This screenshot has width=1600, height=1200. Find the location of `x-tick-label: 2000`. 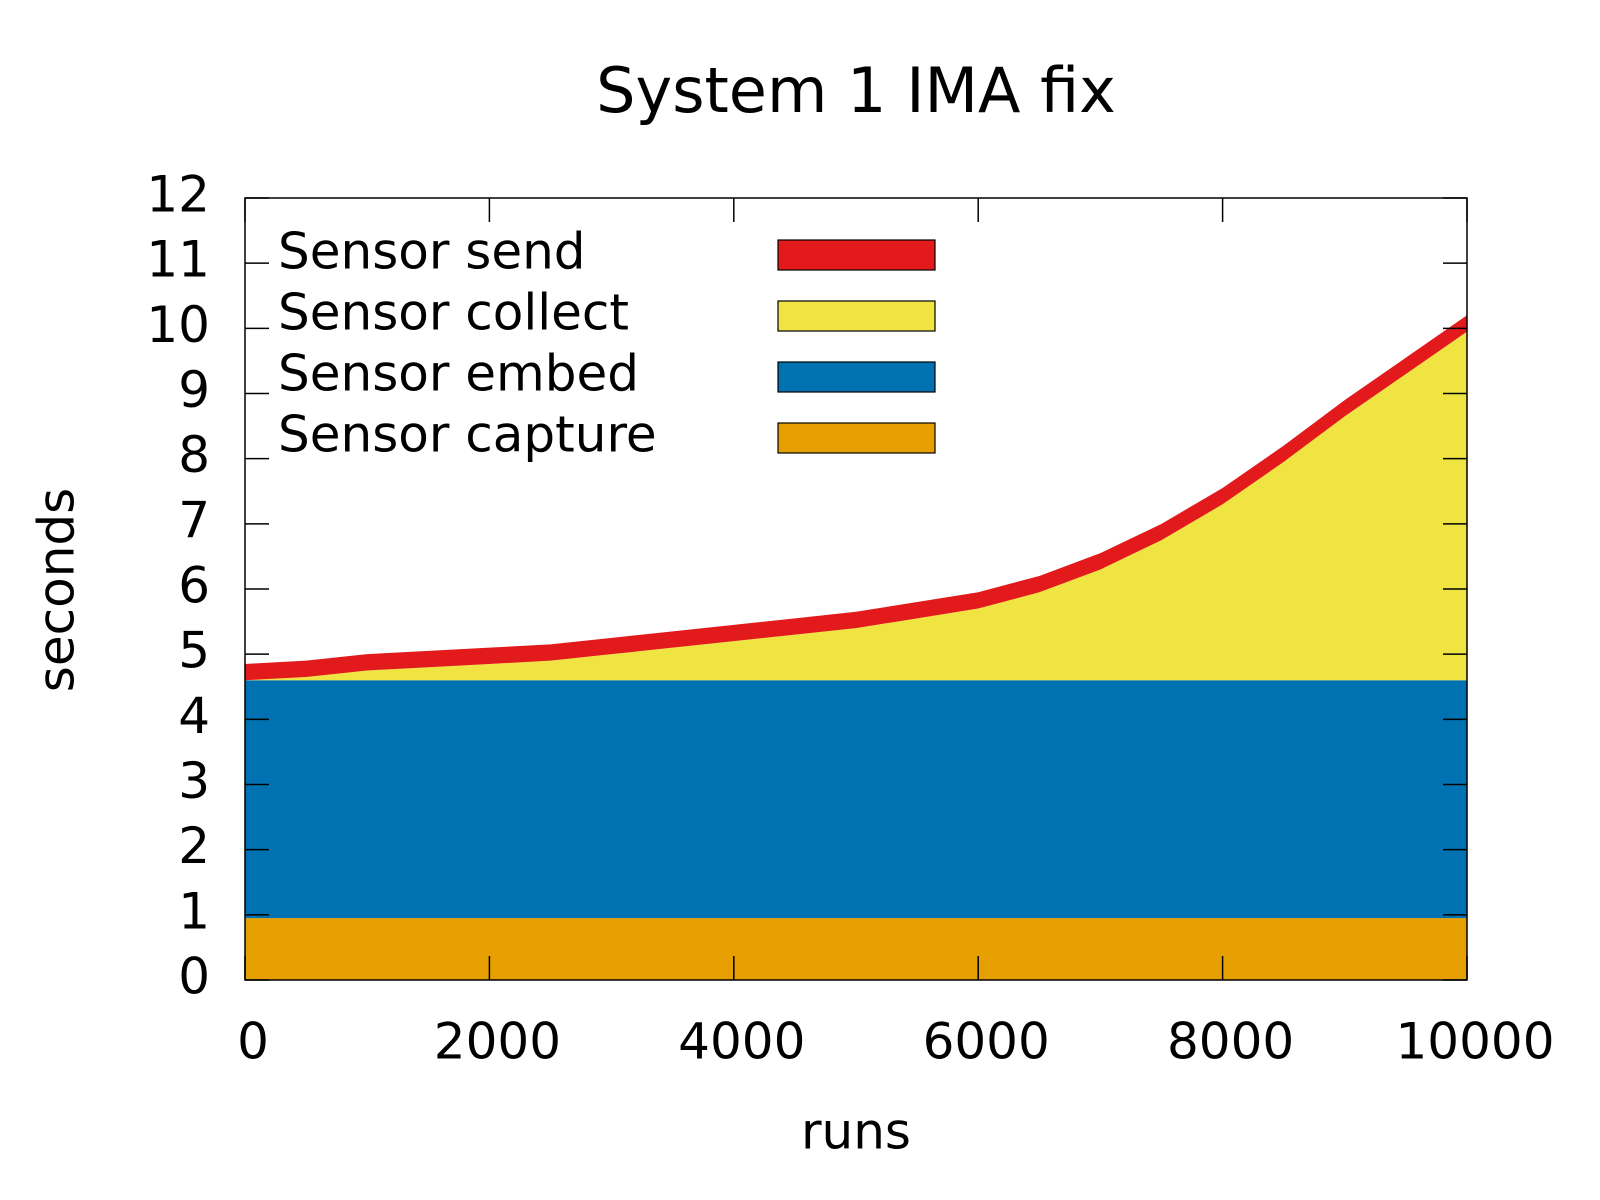

x-tick-label: 2000 is located at coordinates (497, 1042).